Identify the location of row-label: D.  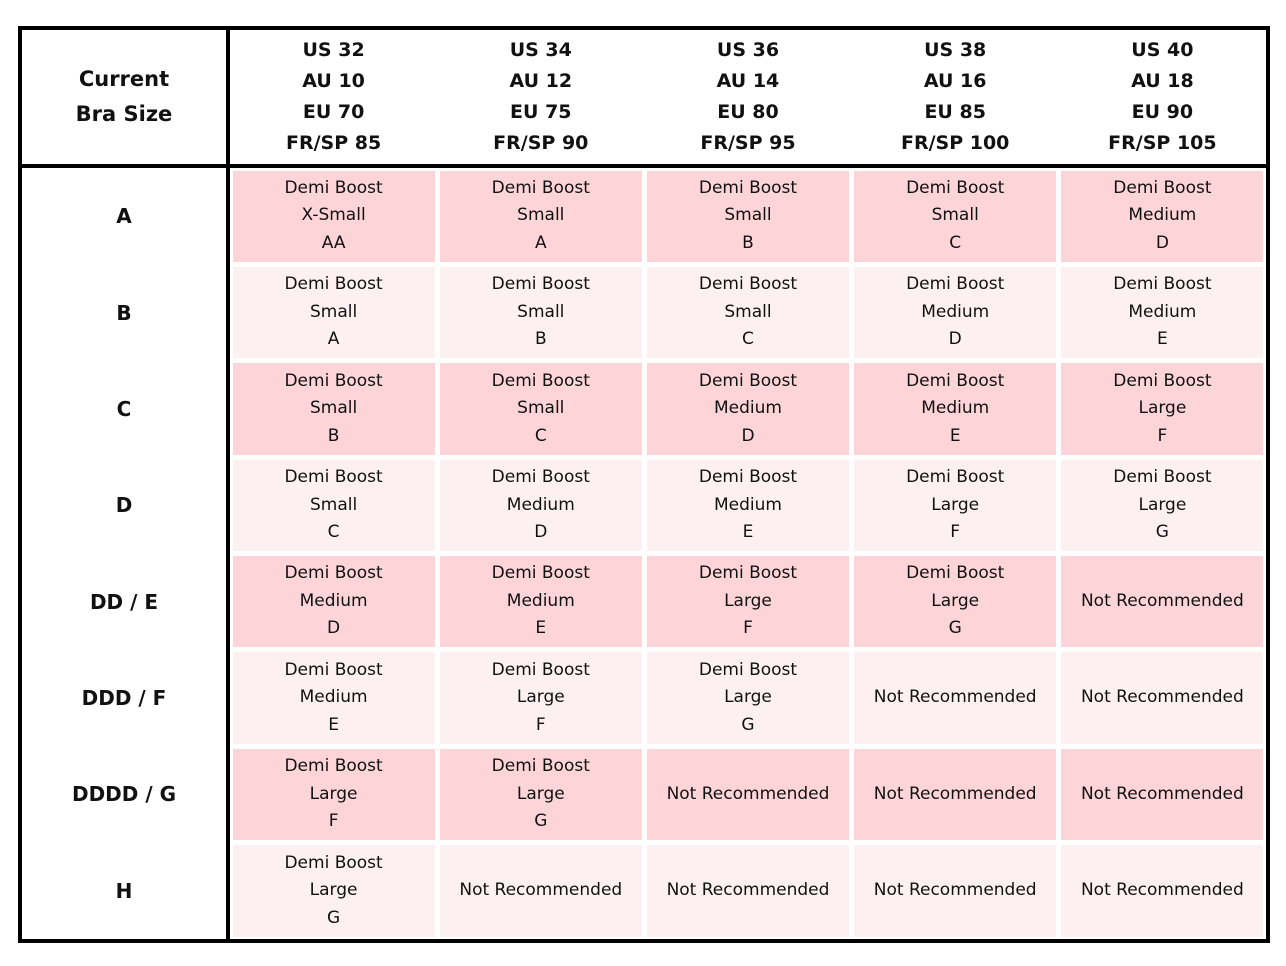
(124, 505).